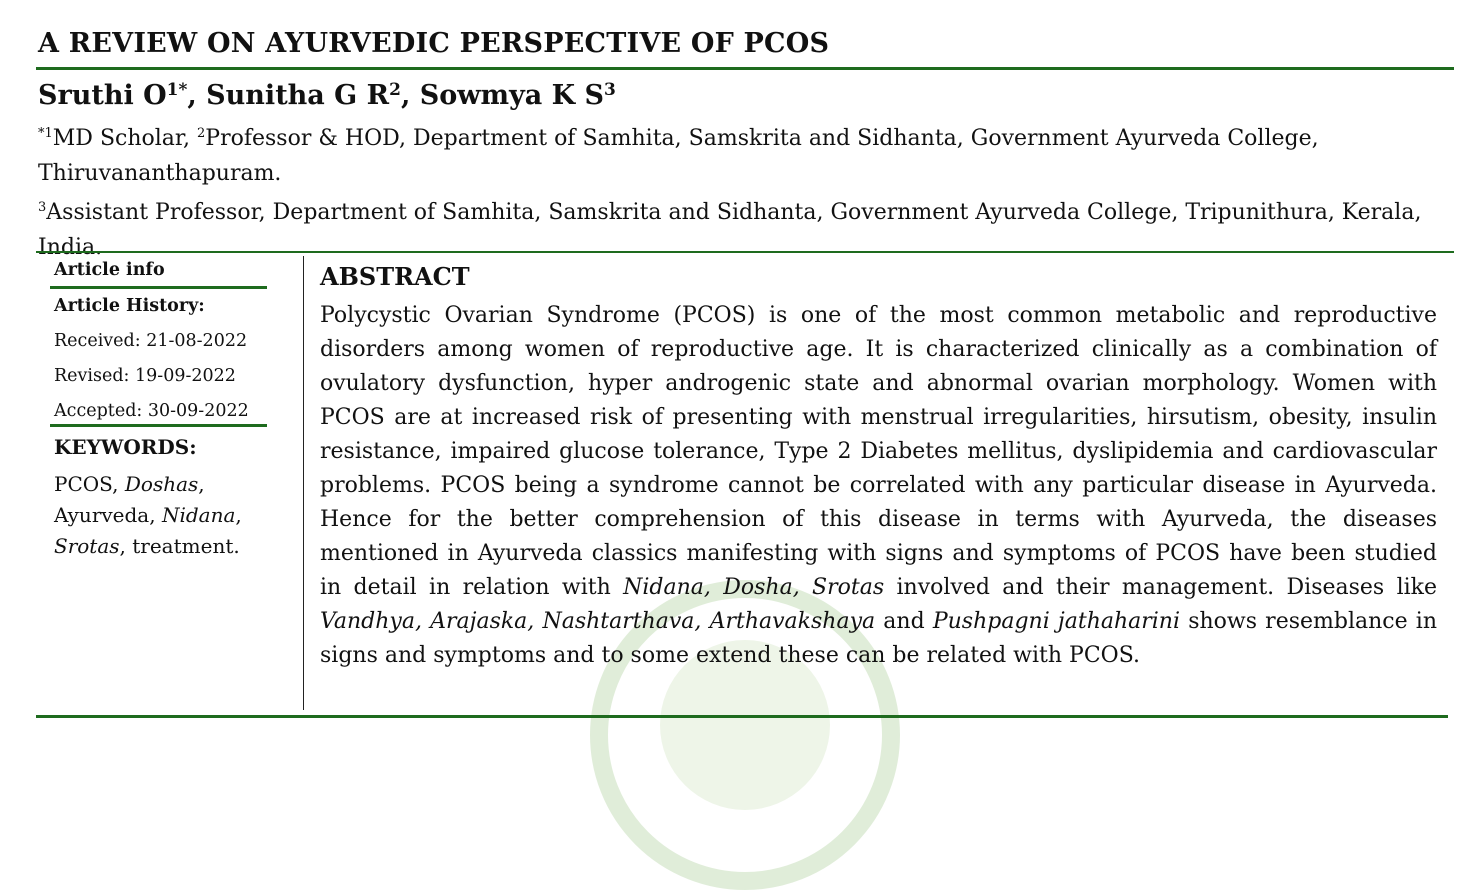 Image resolution: width=1482 pixels, height=890 pixels. Describe the element at coordinates (610, 90) in the screenshot. I see `author-affil-mark: 3` at that location.